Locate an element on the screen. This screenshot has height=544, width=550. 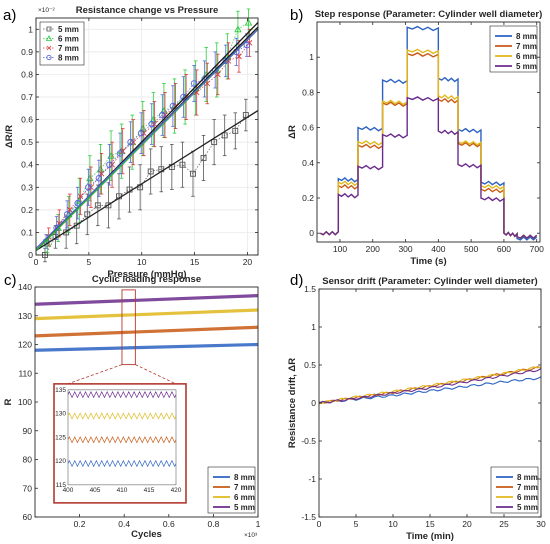
y-tick-label: 0.2 is located at coordinates (27, 210).